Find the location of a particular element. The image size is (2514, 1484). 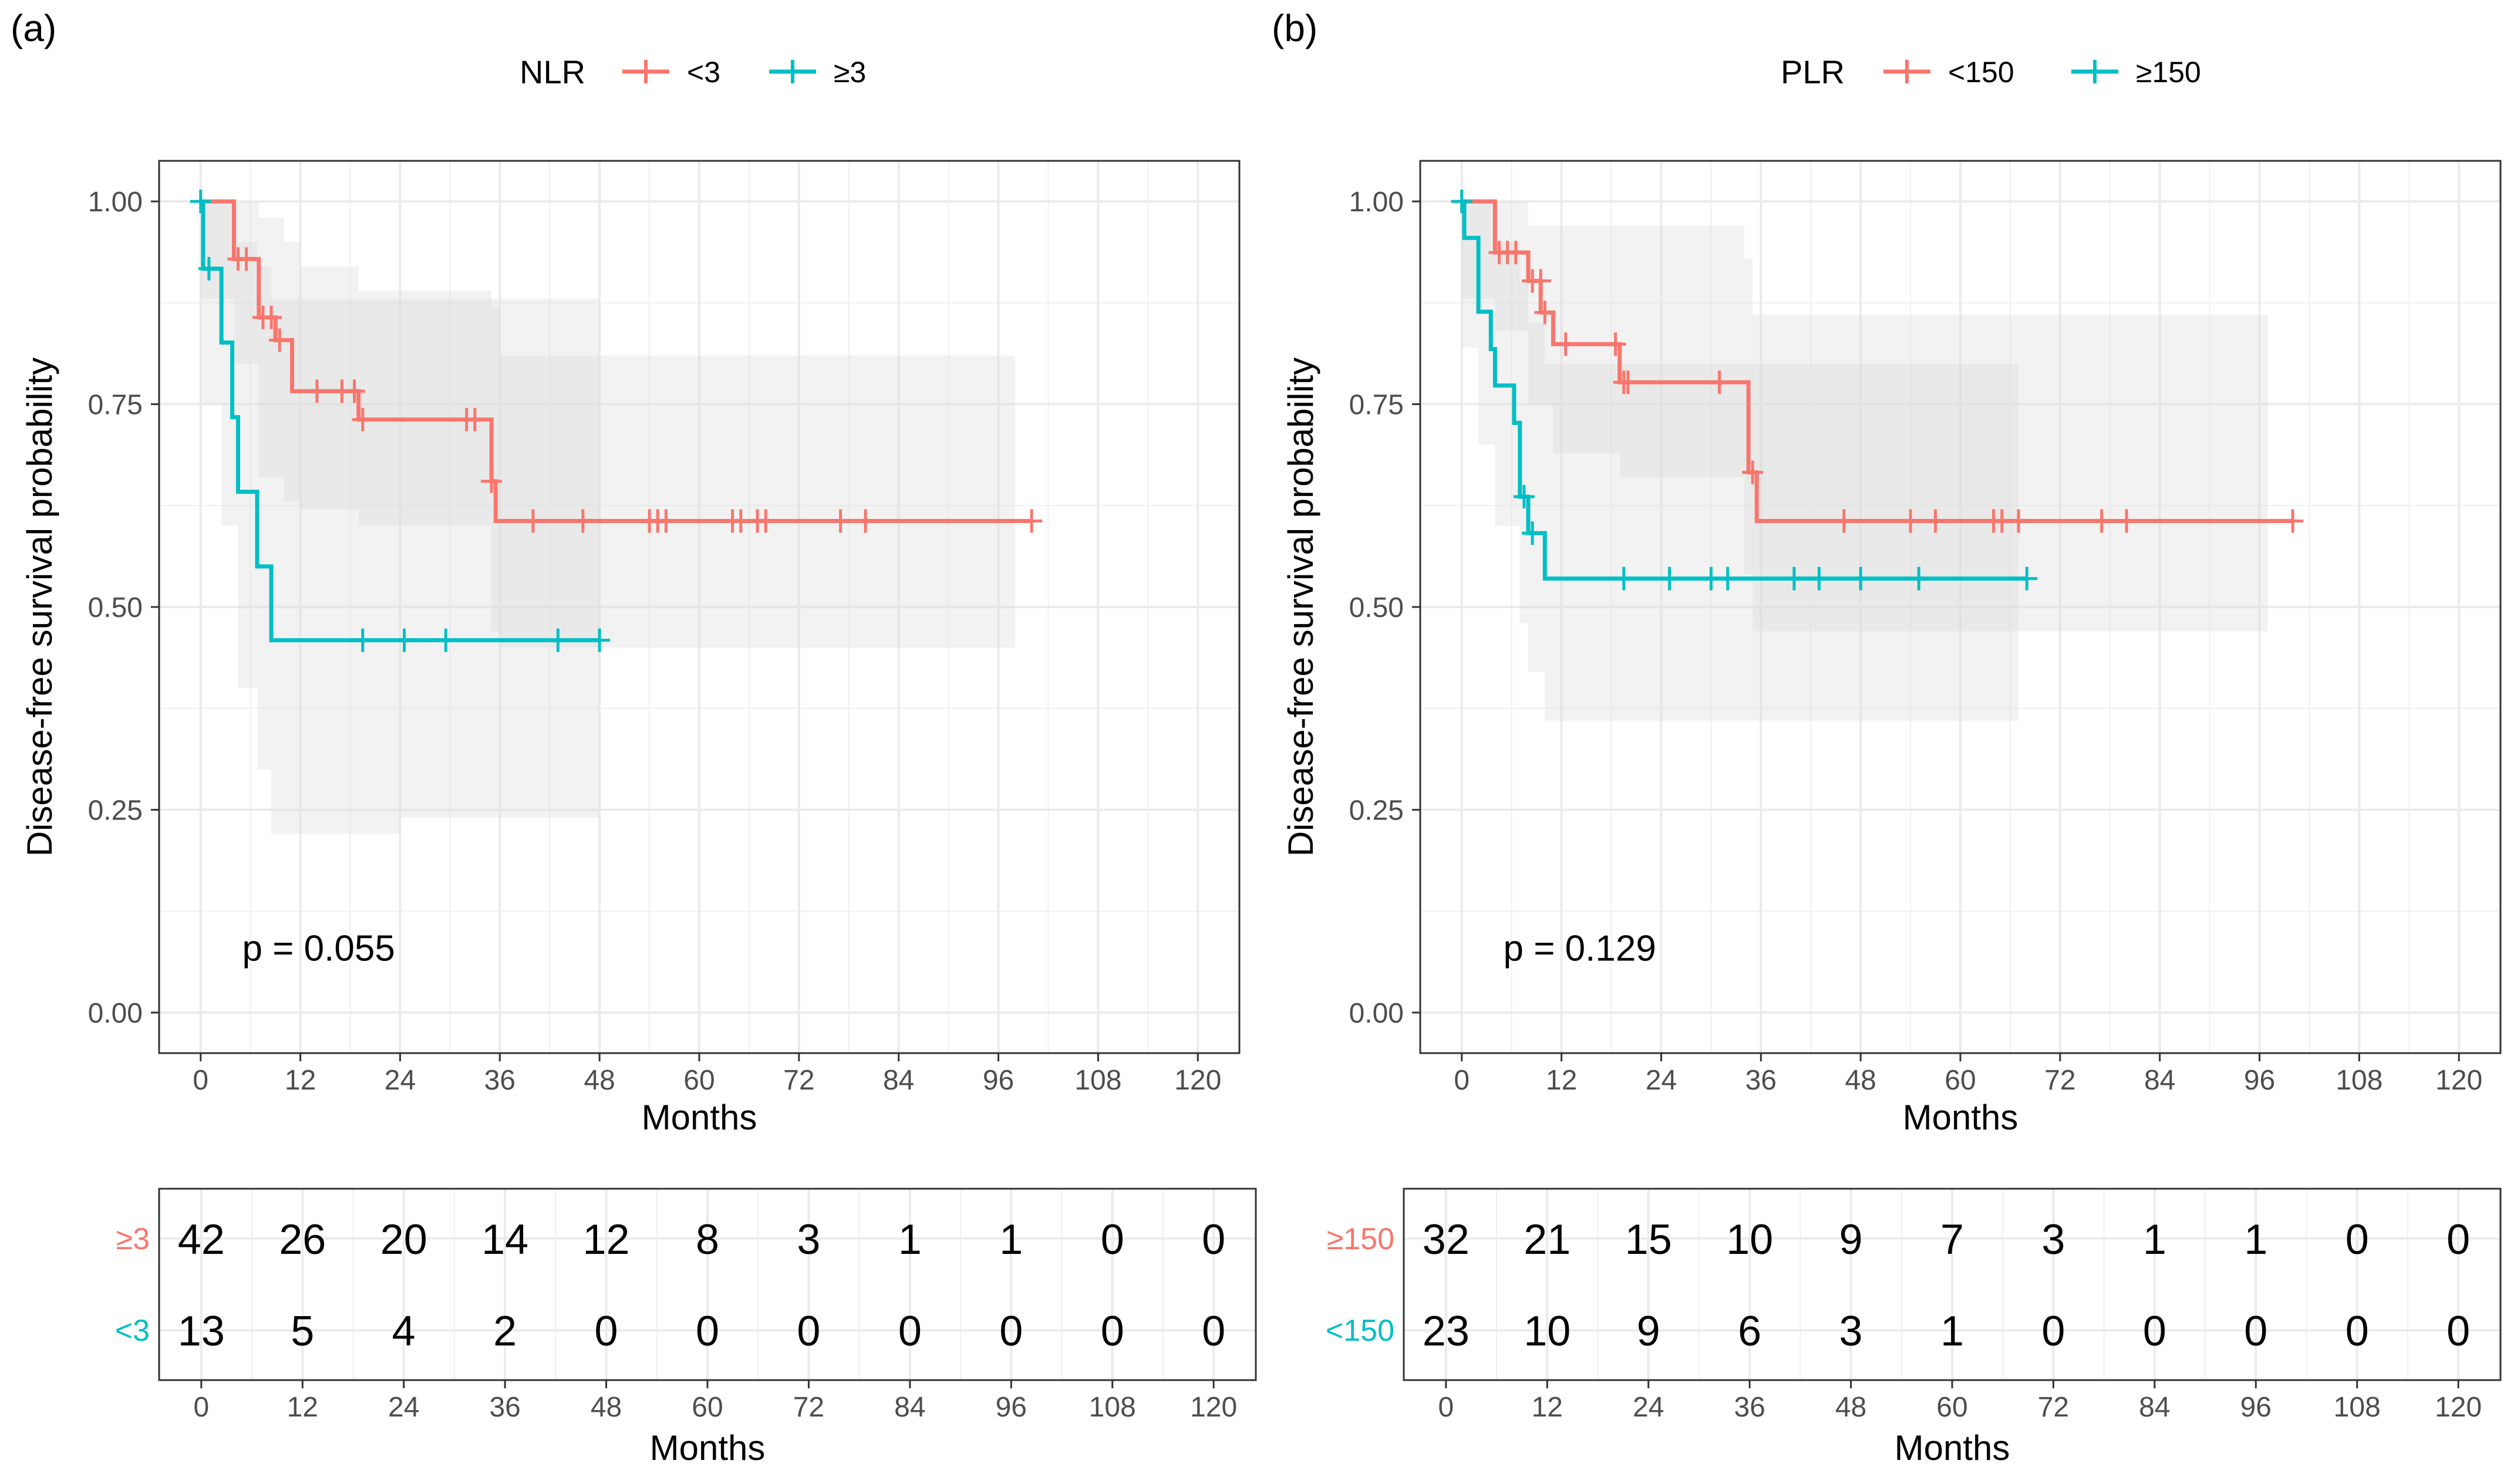

x-tick-label: 36 is located at coordinates (1761, 1080).